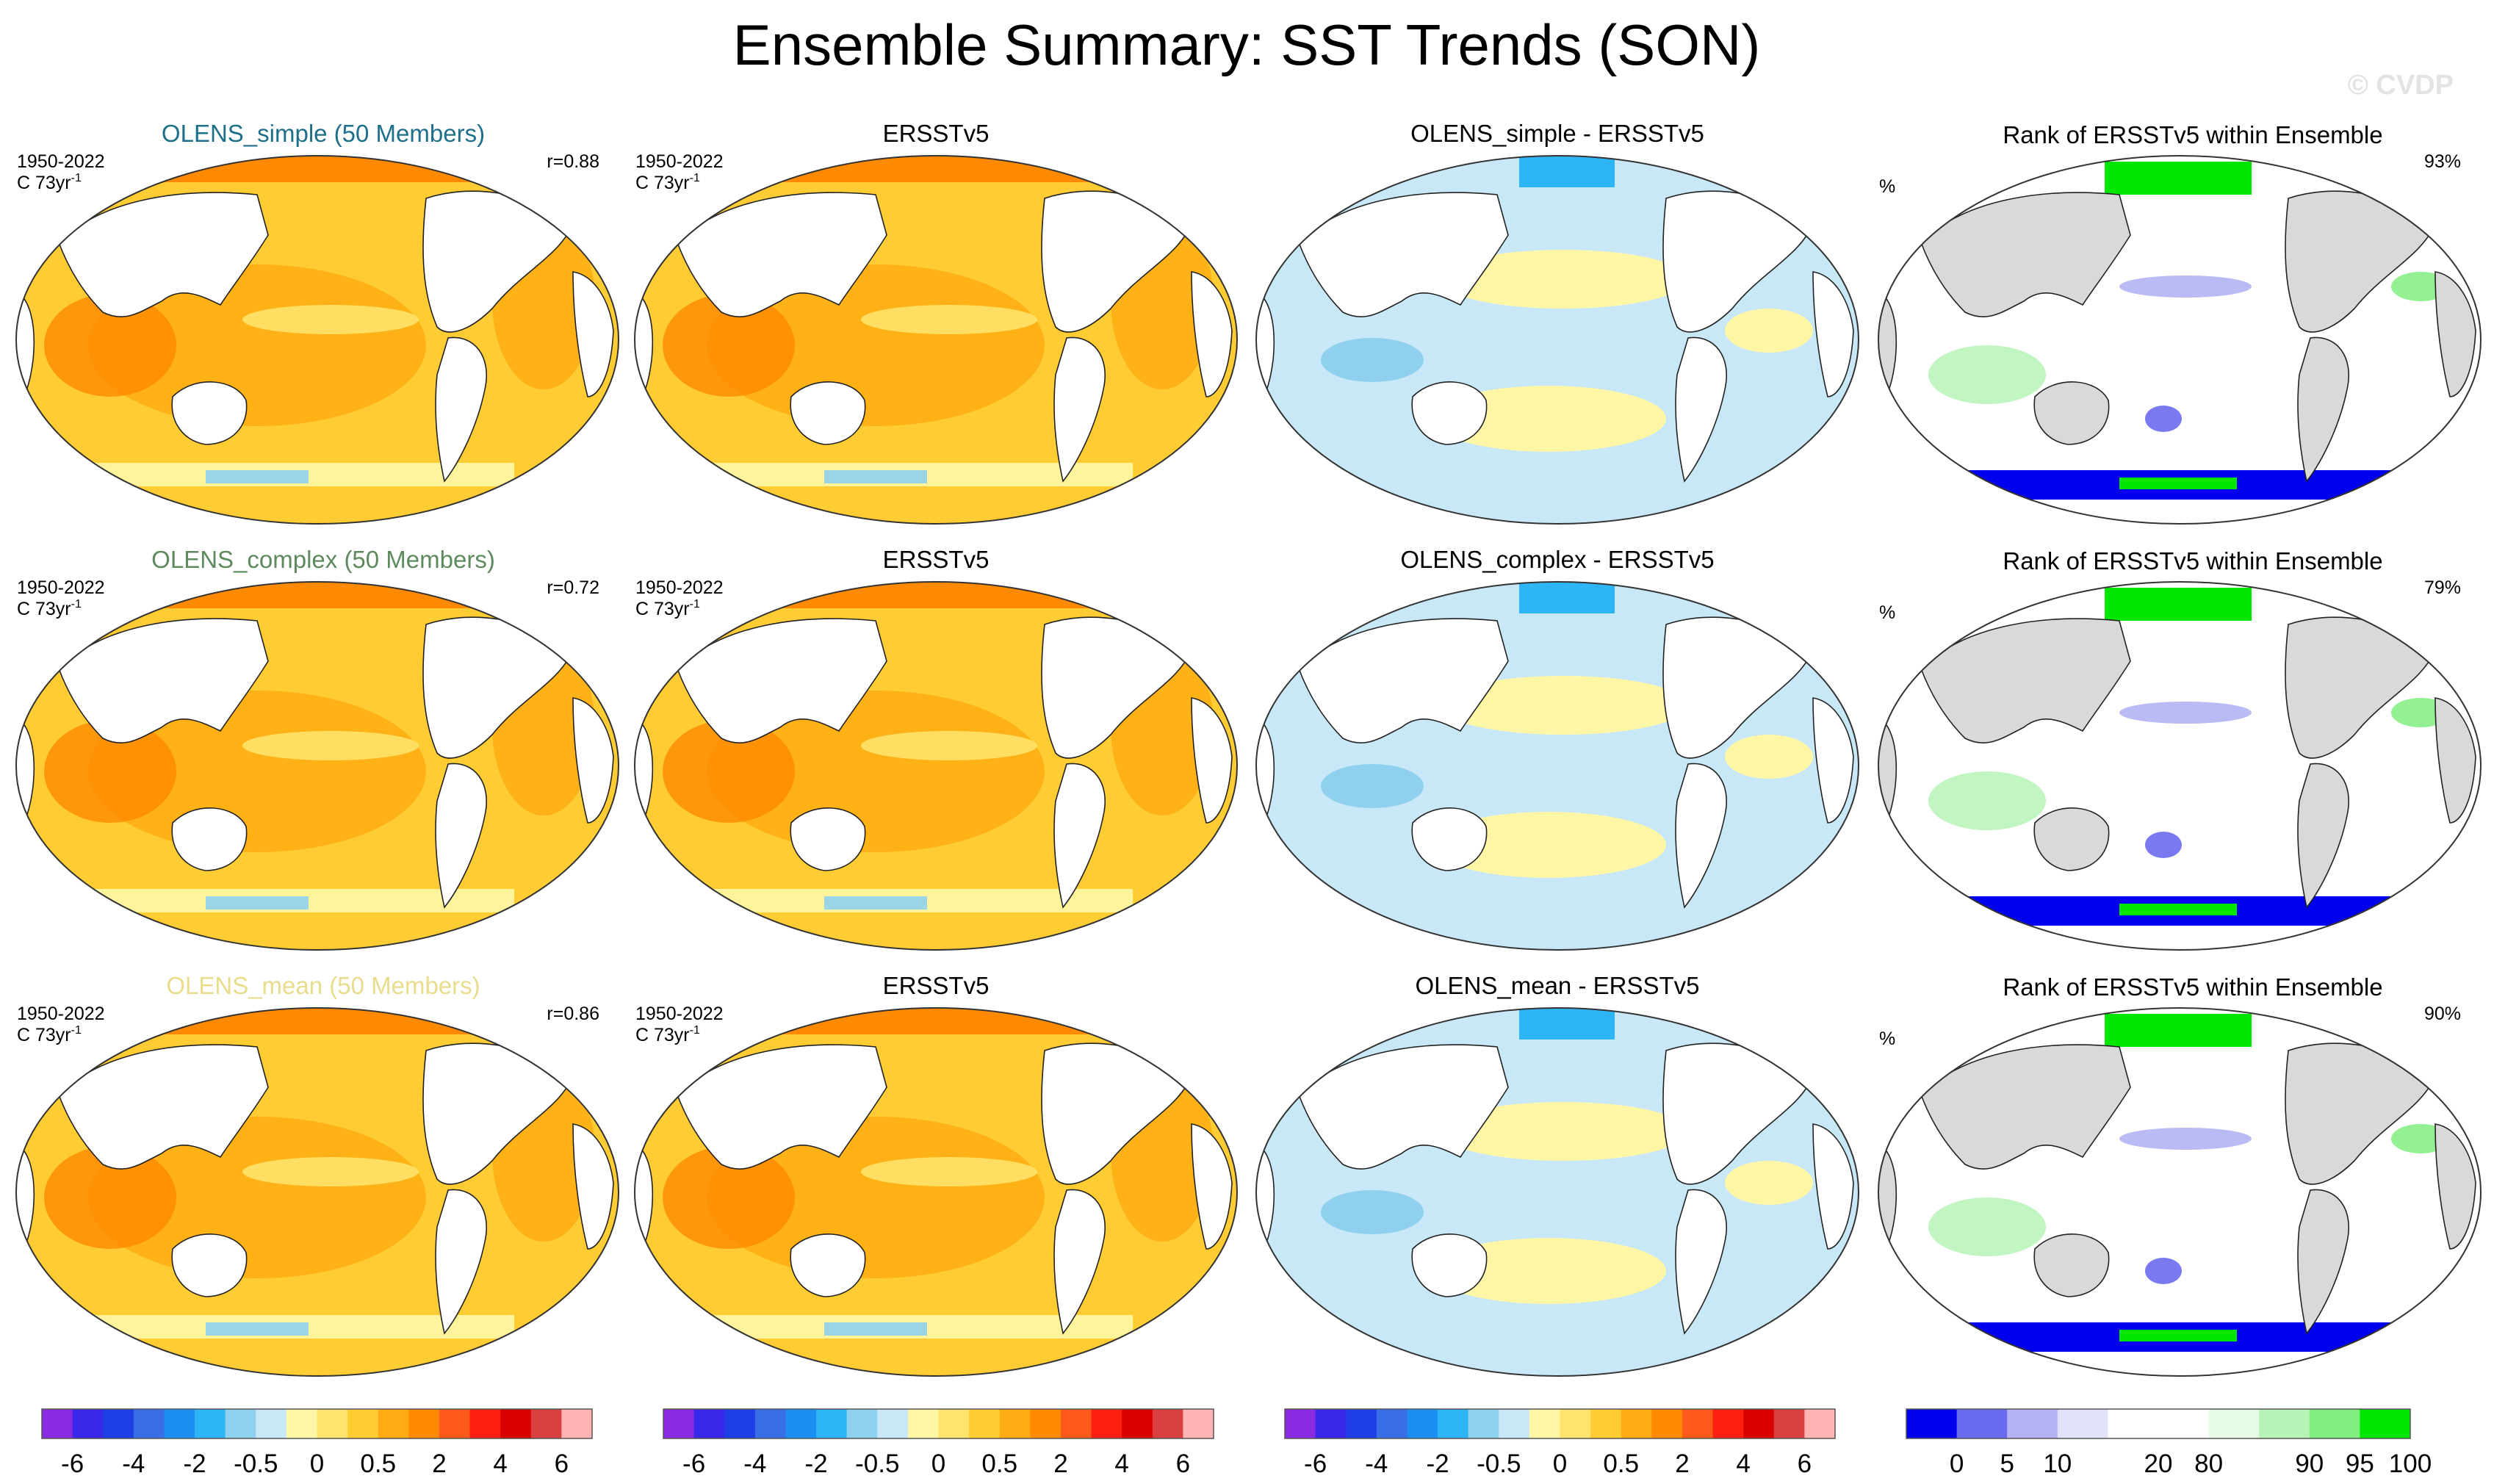  I want to click on difference-title: OLENS_mean - ERSSTv5, so click(1558, 985).